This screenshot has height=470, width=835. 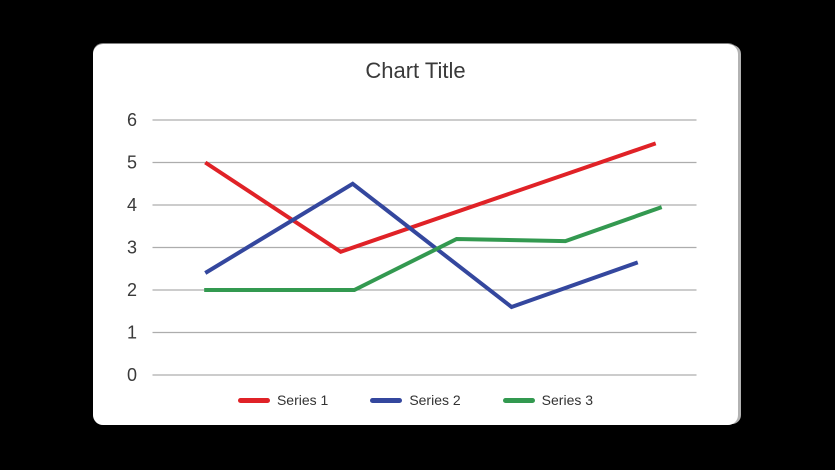 I want to click on legend-item-series-2: Series 2, so click(x=415, y=400).